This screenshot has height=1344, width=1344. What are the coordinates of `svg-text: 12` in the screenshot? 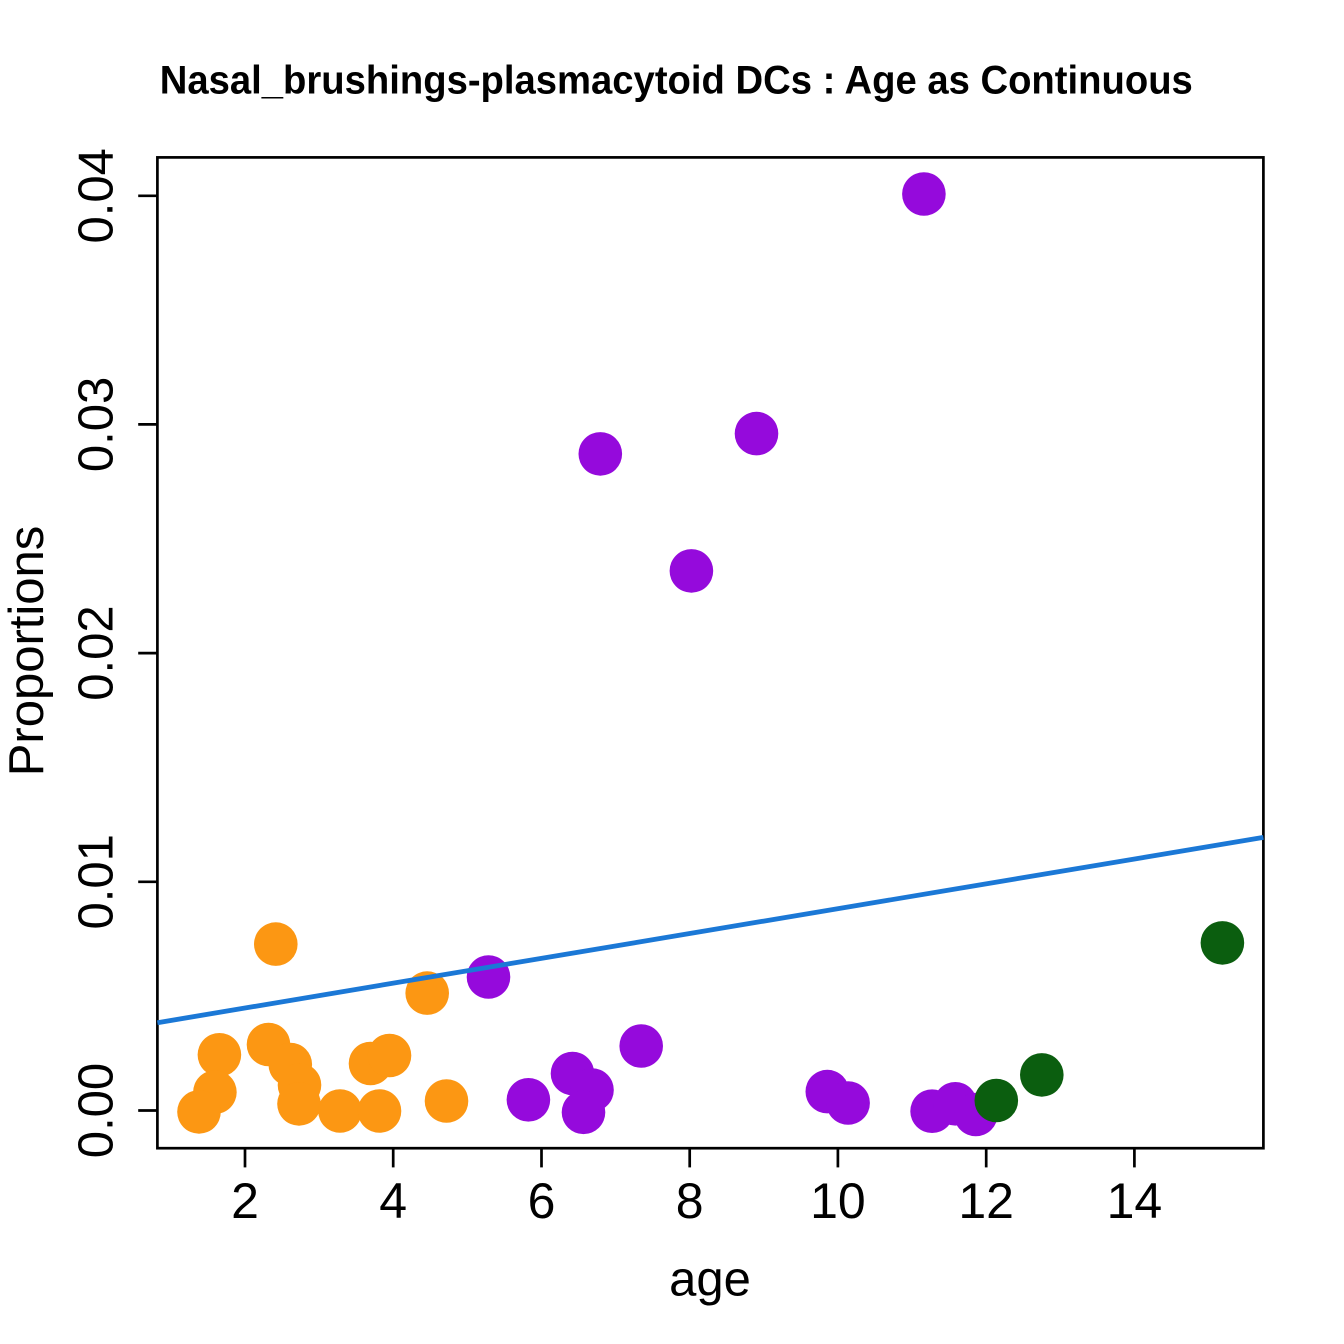 It's located at (986, 1201).